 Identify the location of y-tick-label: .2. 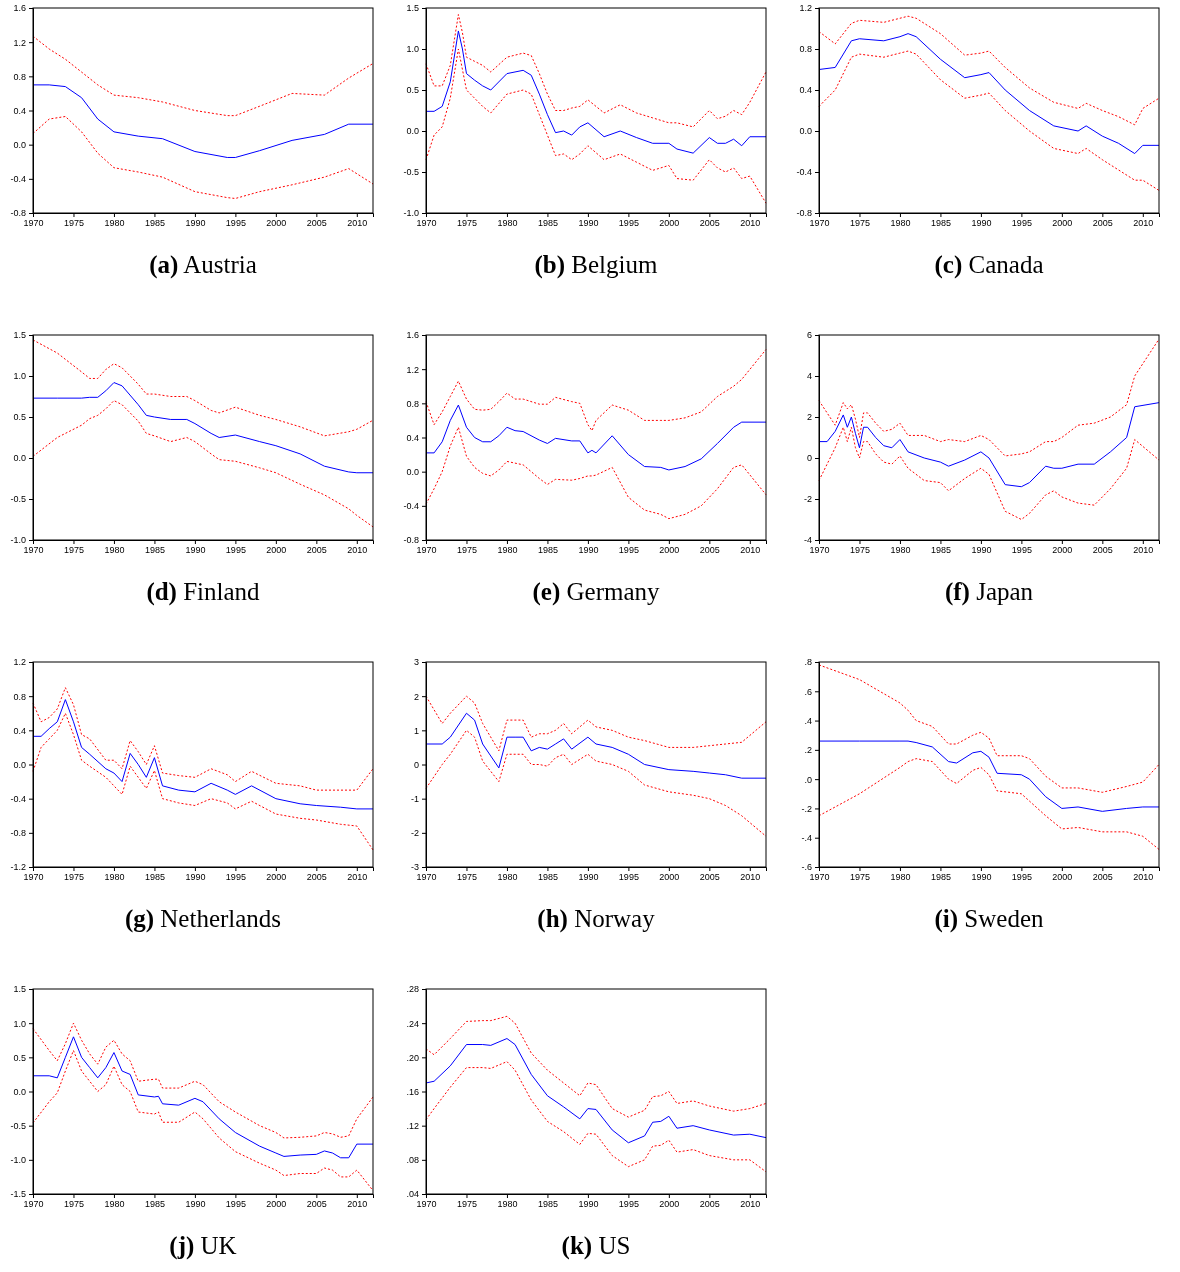
(808, 750).